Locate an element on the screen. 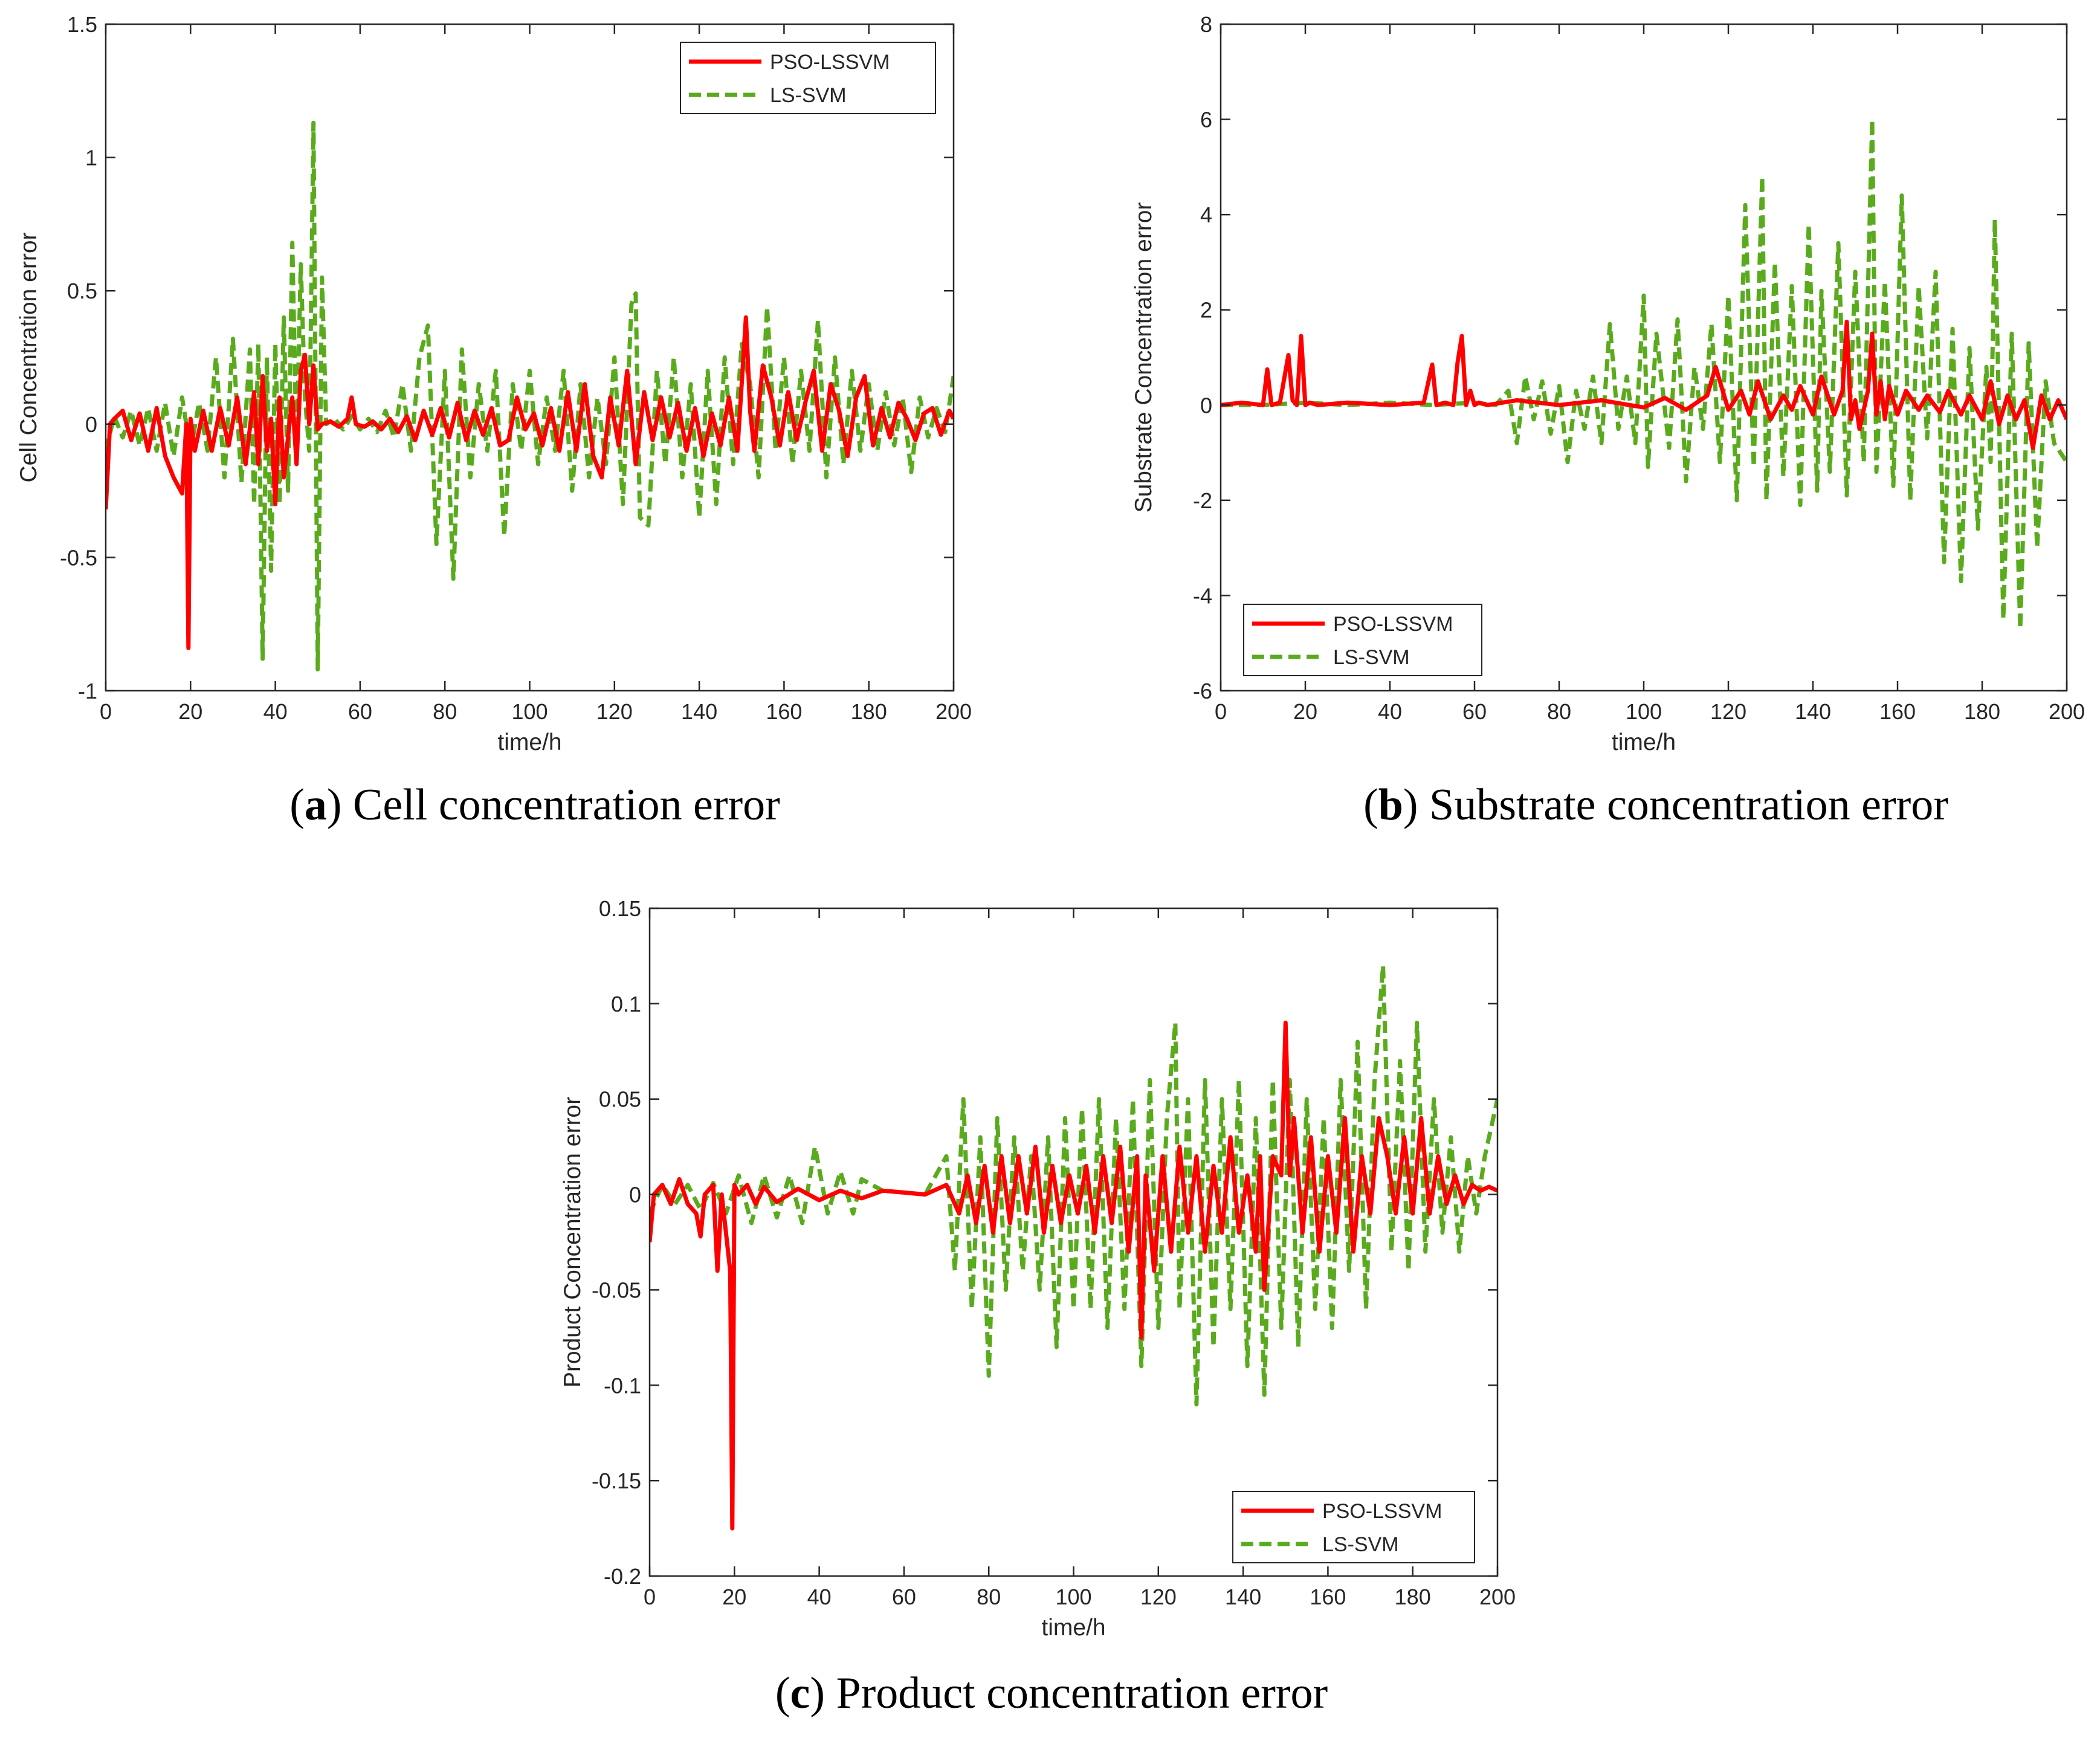 This screenshot has height=1738, width=2100. y-tick-label: 6 is located at coordinates (1206, 120).